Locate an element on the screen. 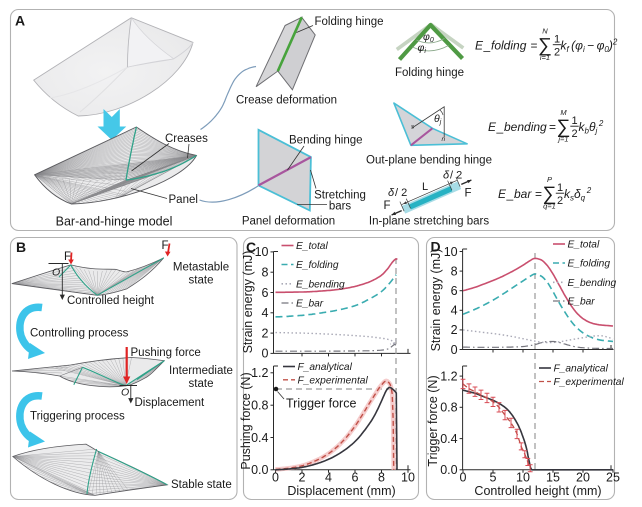 The image size is (642, 507). svg-text: s is located at coordinates (413, 127).